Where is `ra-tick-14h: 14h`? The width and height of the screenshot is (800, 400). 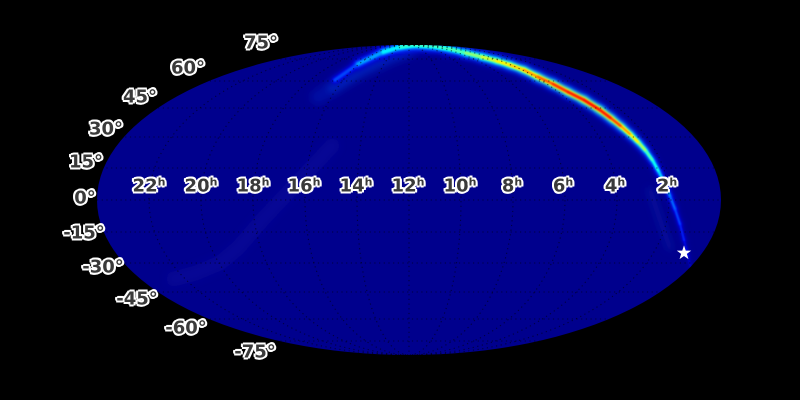 ra-tick-14h: 14h is located at coordinates (356, 186).